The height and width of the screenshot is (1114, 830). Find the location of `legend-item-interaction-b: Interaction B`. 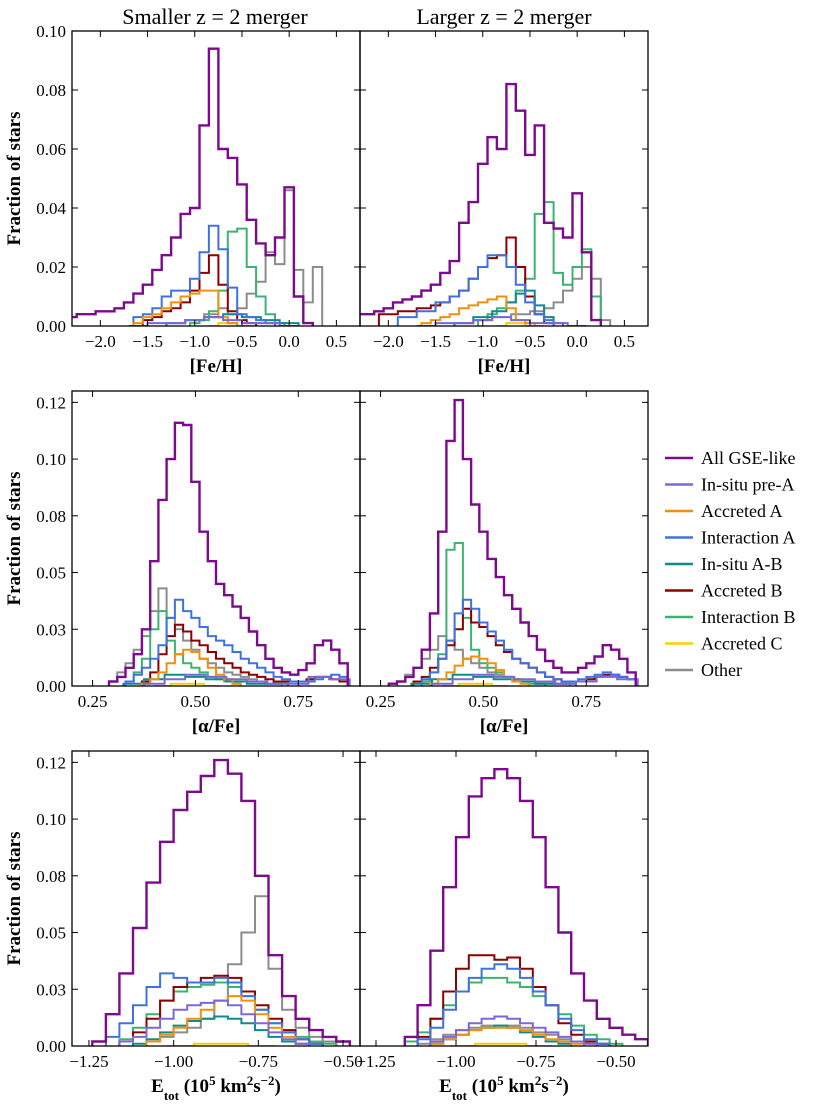

legend-item-interaction-b: Interaction B is located at coordinates (730, 617).